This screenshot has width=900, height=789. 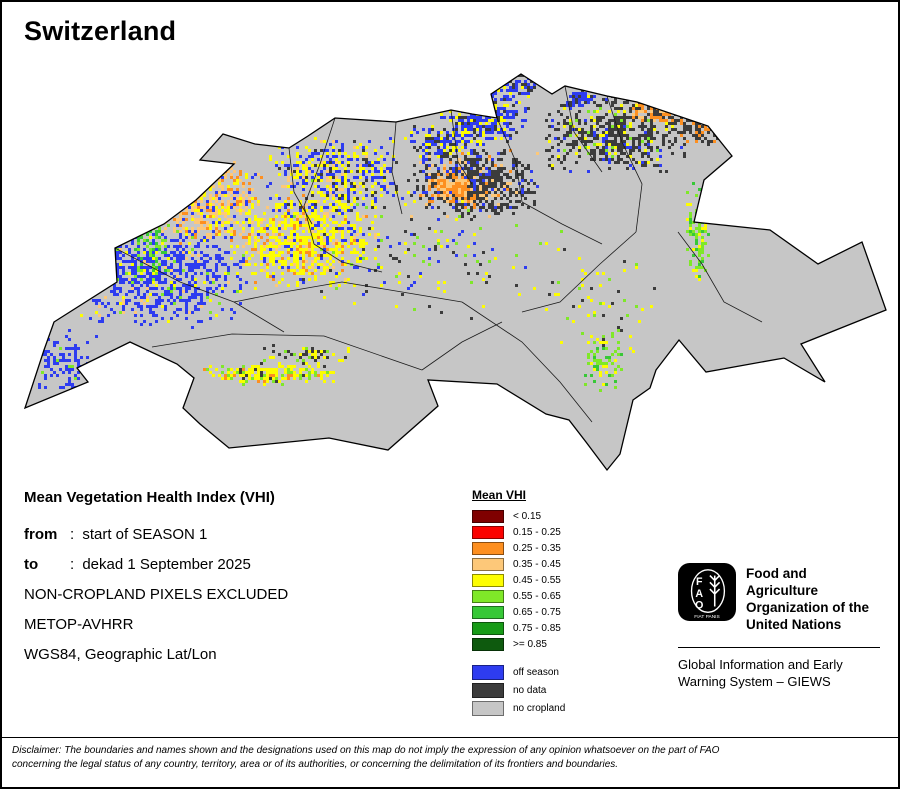 What do you see at coordinates (537, 596) in the screenshot?
I see `legend-label: 0.55 - 0.65` at bounding box center [537, 596].